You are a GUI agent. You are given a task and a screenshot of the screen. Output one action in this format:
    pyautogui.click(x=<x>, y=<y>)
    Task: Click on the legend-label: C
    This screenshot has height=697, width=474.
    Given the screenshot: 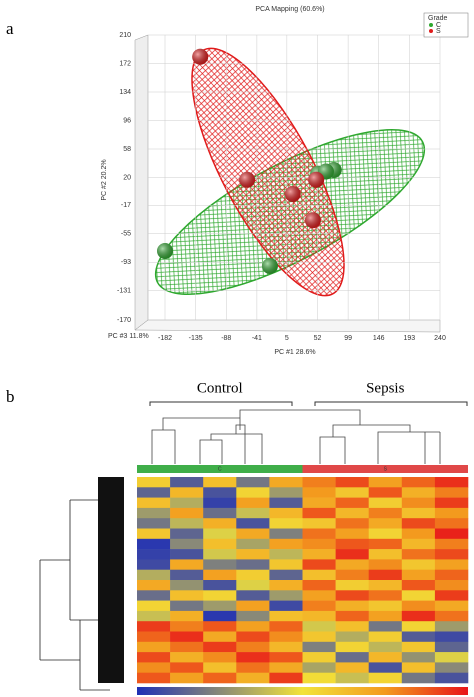 What is the action you would take?
    pyautogui.click(x=438, y=25)
    